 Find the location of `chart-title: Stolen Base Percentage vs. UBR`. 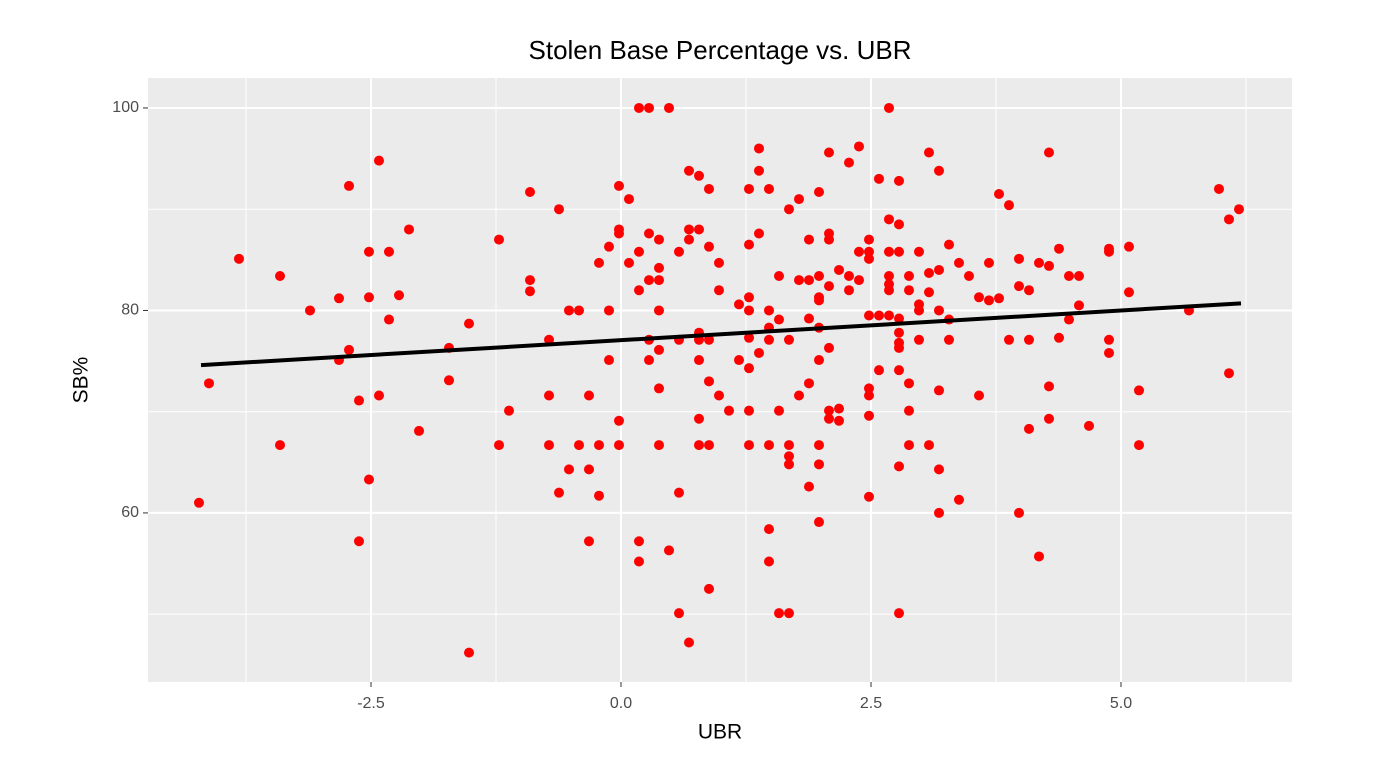

chart-title: Stolen Base Percentage vs. UBR is located at coordinates (720, 50).